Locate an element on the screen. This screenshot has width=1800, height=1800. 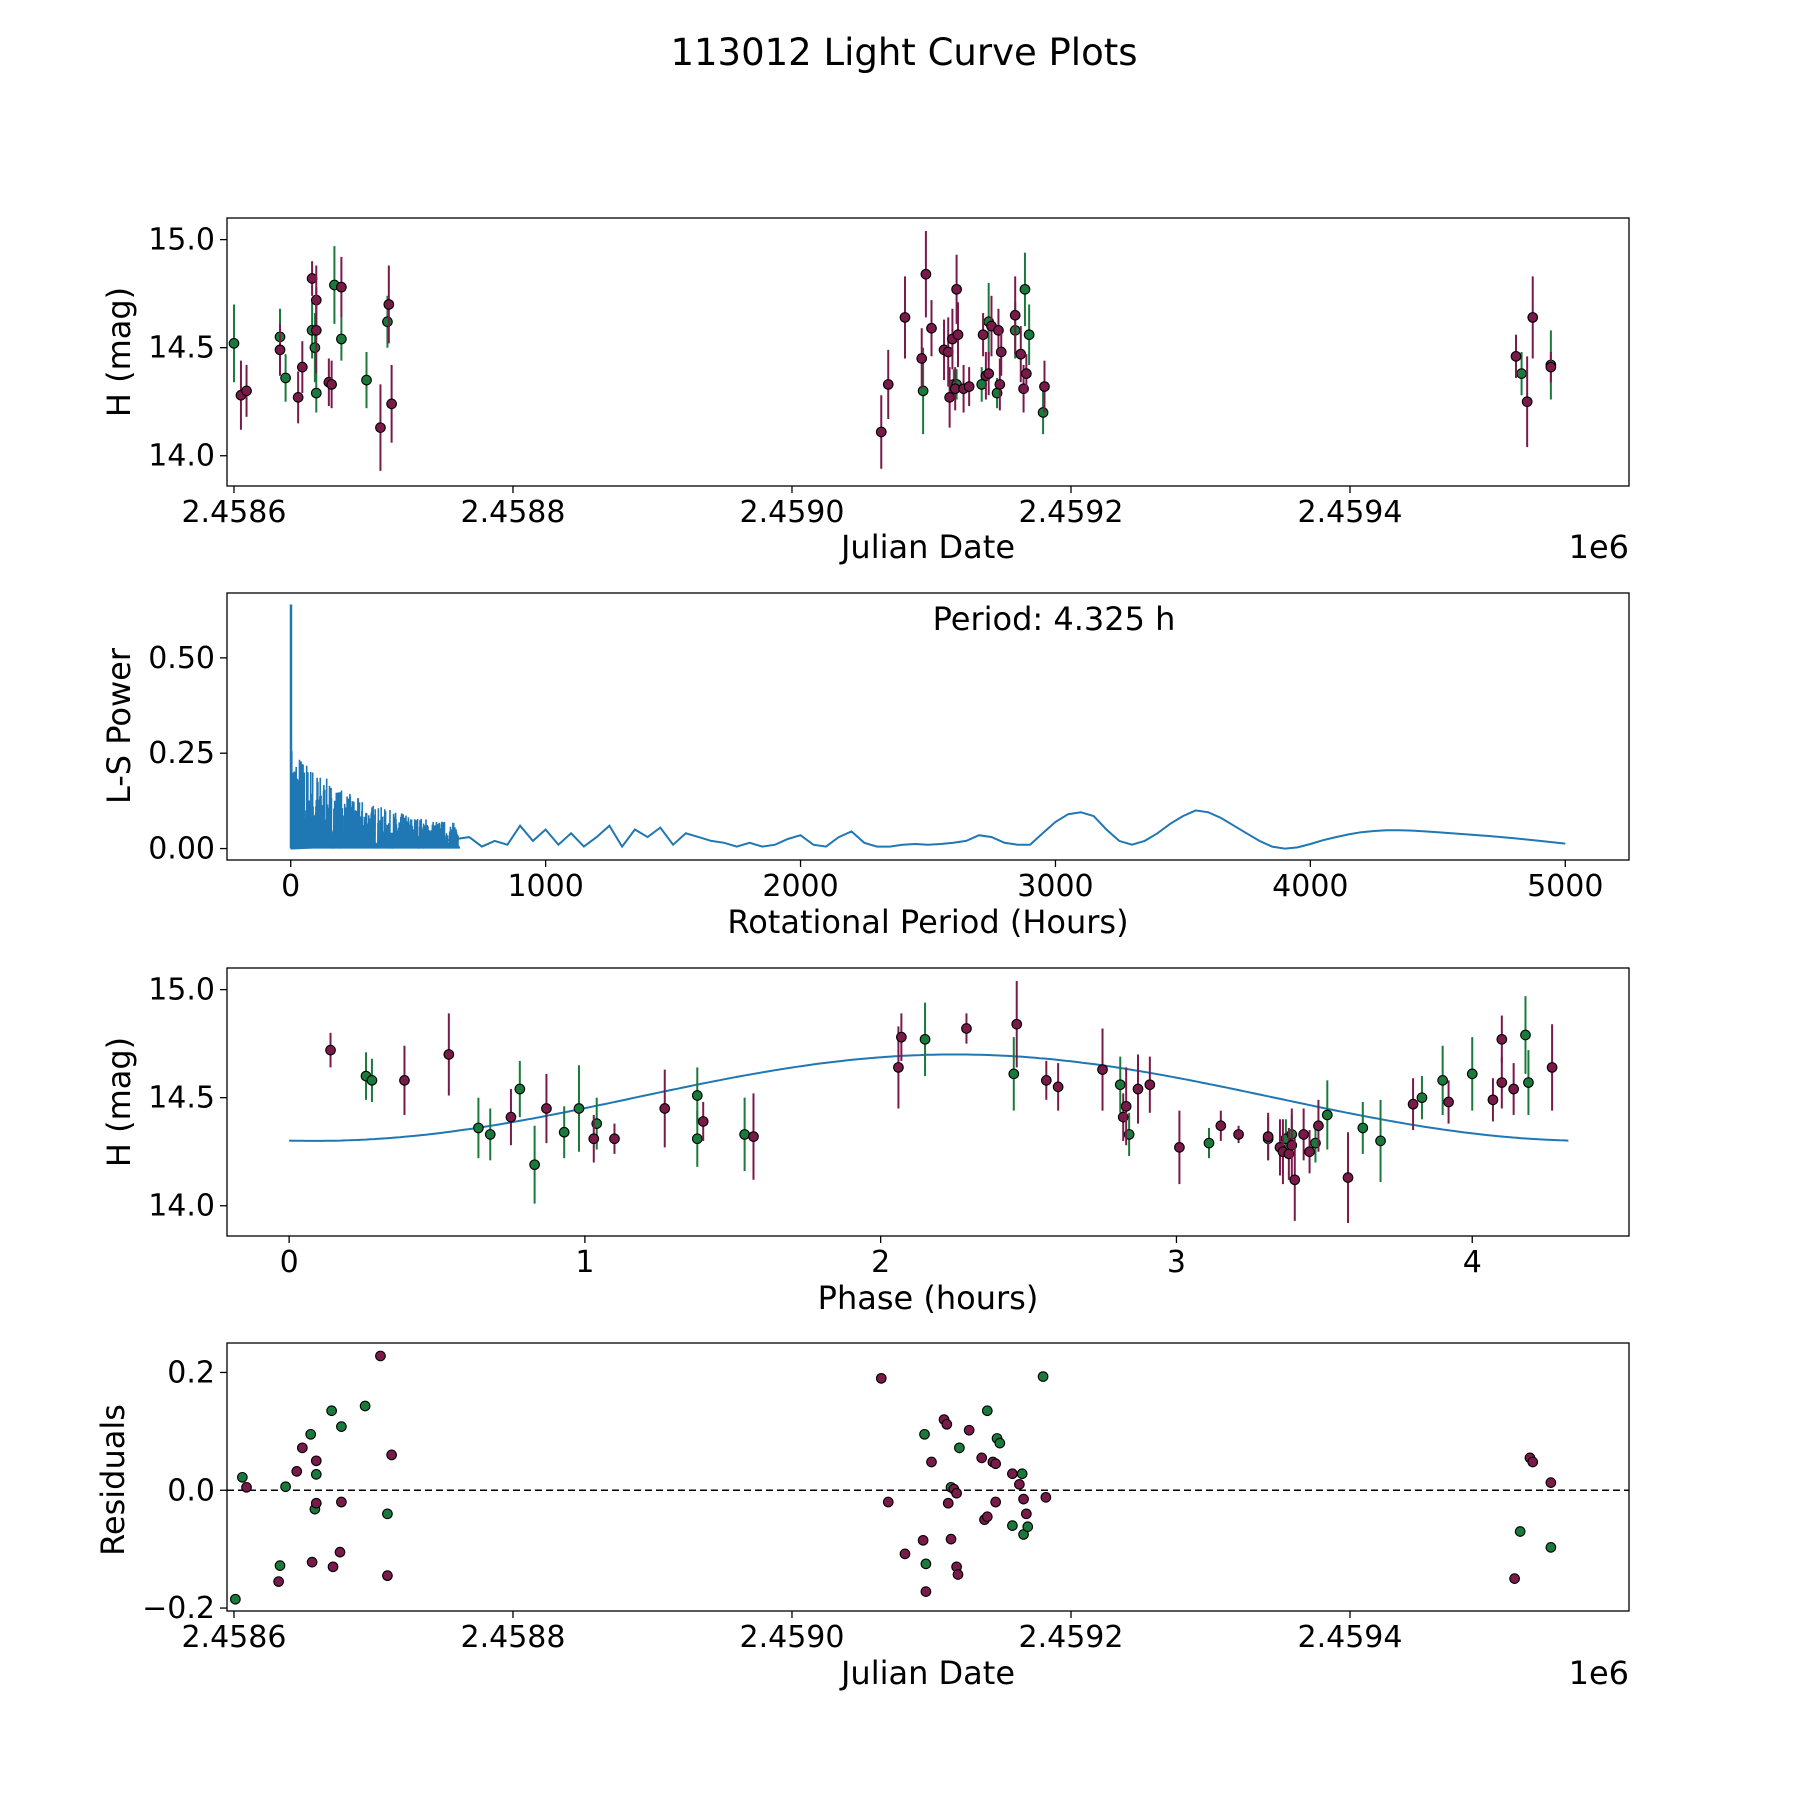
periodogram-xtick-label: 4000 is located at coordinates (1310, 886).